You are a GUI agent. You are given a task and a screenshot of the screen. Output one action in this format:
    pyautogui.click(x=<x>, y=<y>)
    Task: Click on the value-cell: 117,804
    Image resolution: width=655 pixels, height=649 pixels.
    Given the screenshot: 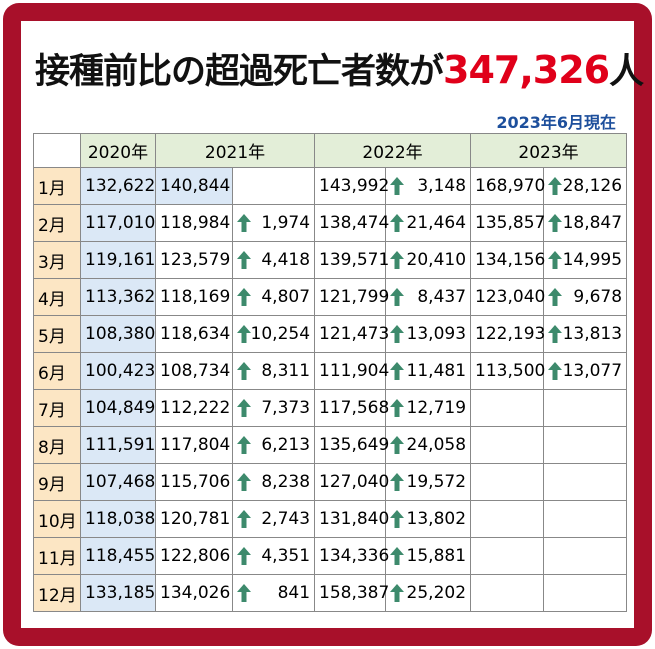 What is the action you would take?
    pyautogui.click(x=194, y=445)
    